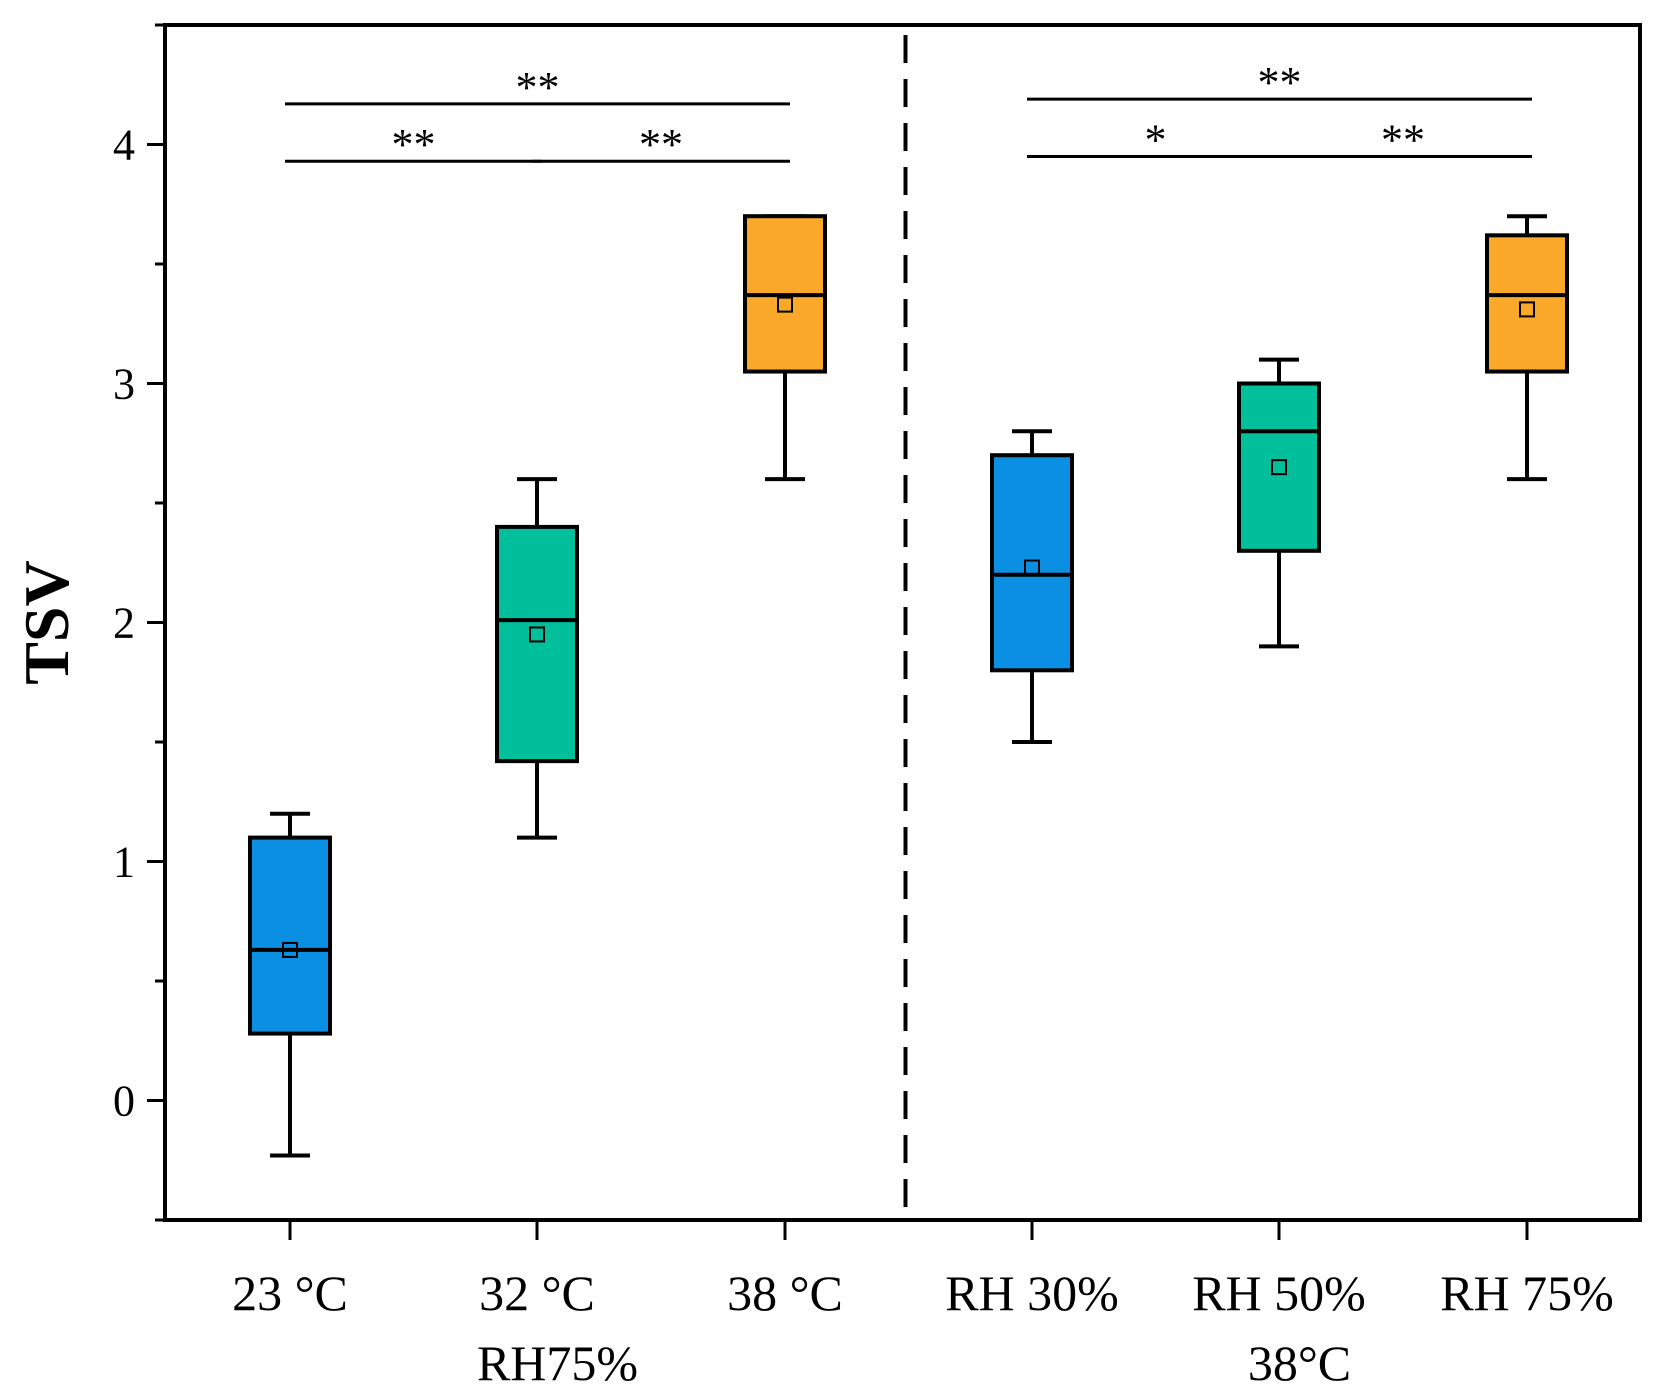 Image resolution: width=1668 pixels, height=1399 pixels. What do you see at coordinates (290, 1293) in the screenshot?
I see `x-tick-label: 23 °C` at bounding box center [290, 1293].